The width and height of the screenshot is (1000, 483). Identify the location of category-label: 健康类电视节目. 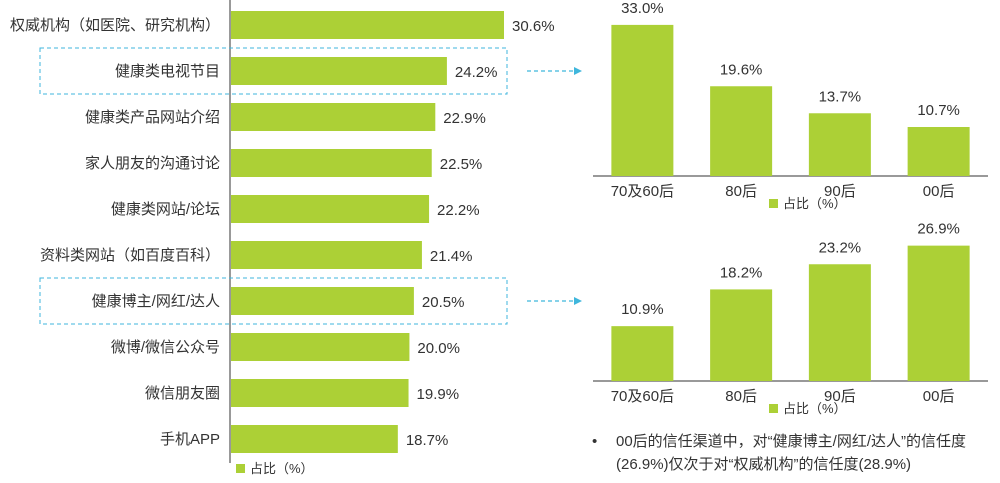
(167, 71).